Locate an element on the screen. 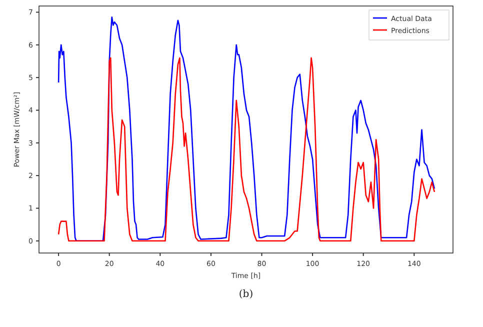  text: (b) is located at coordinates (246, 294).